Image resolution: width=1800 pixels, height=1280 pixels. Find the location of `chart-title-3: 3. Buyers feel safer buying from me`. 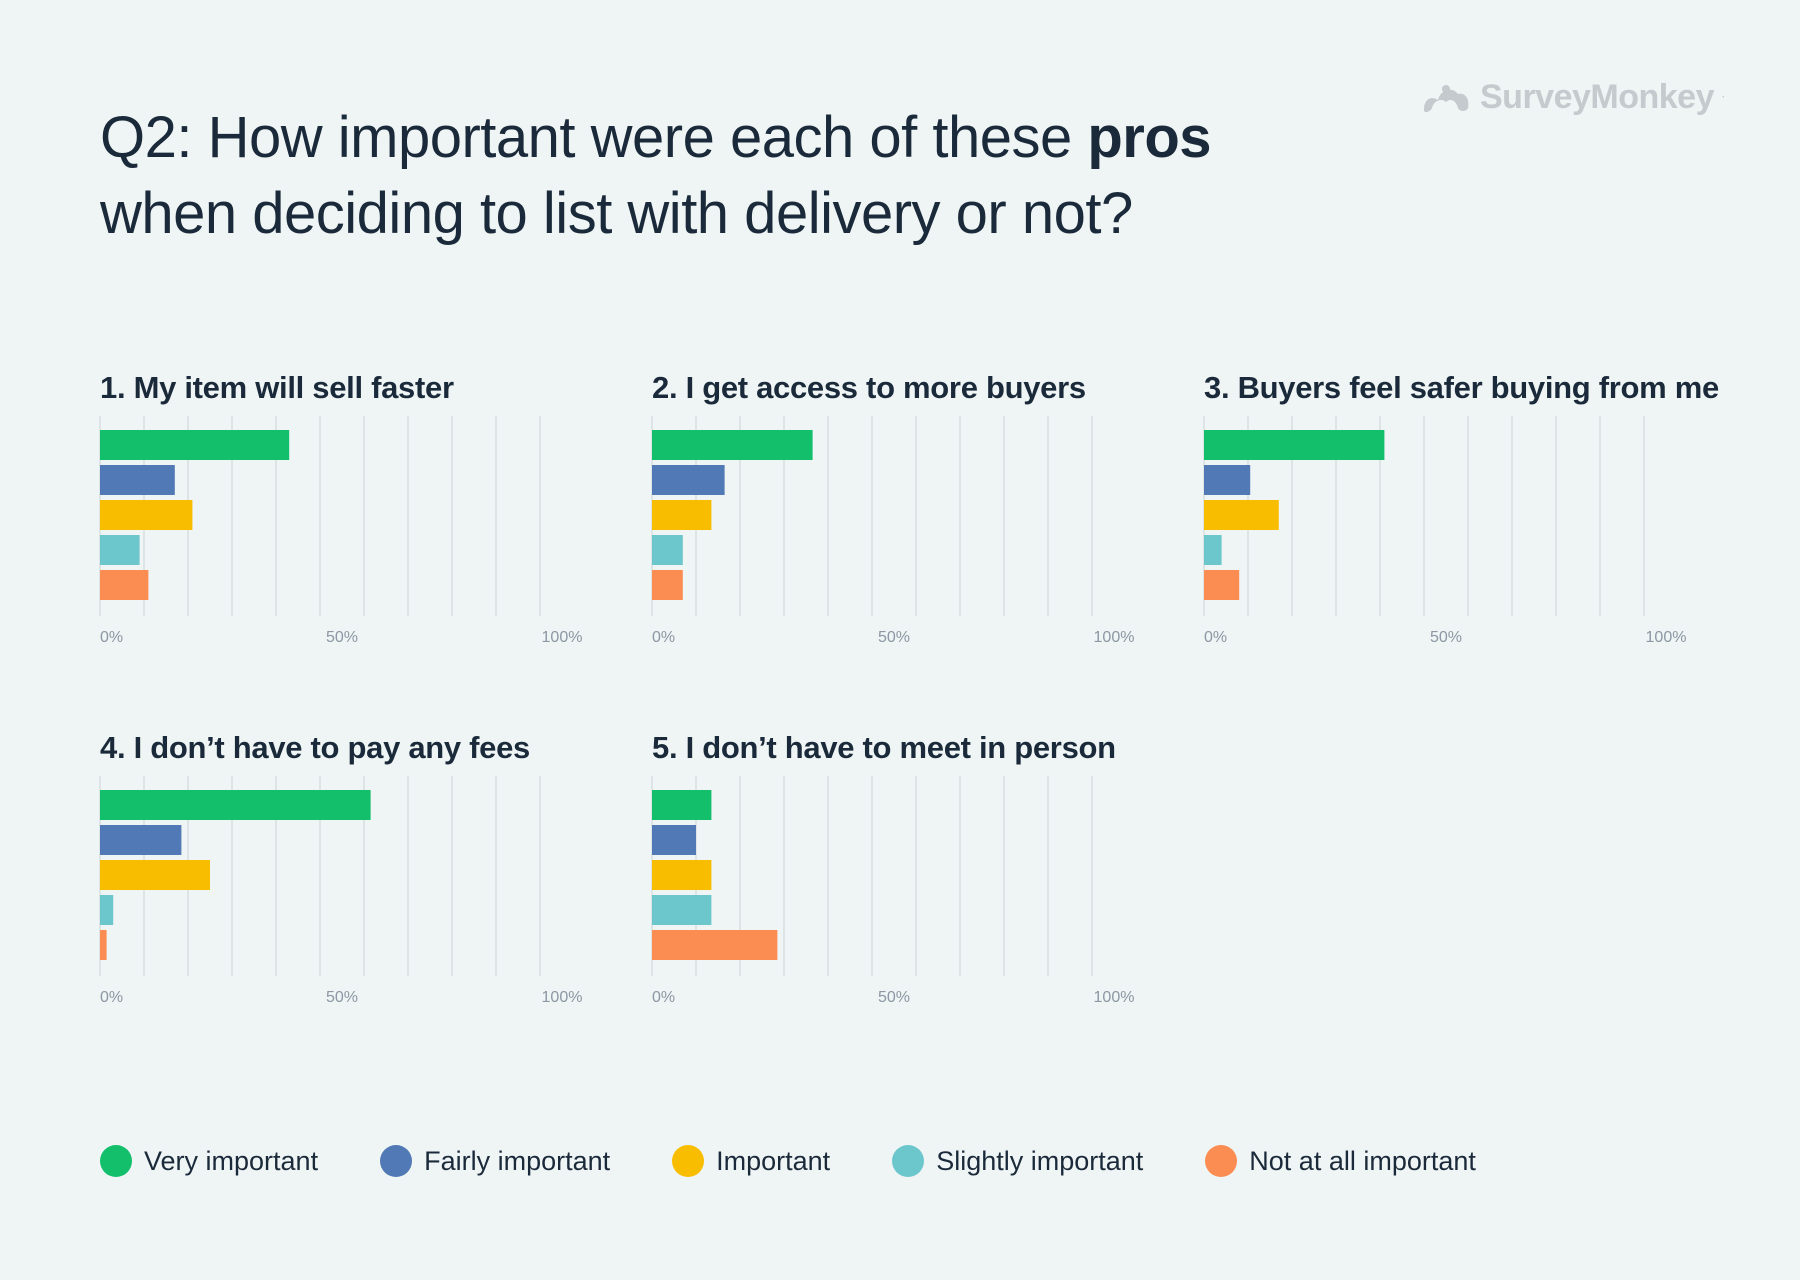

chart-title-3: 3. Buyers feel safer buying from me is located at coordinates (1461, 387).